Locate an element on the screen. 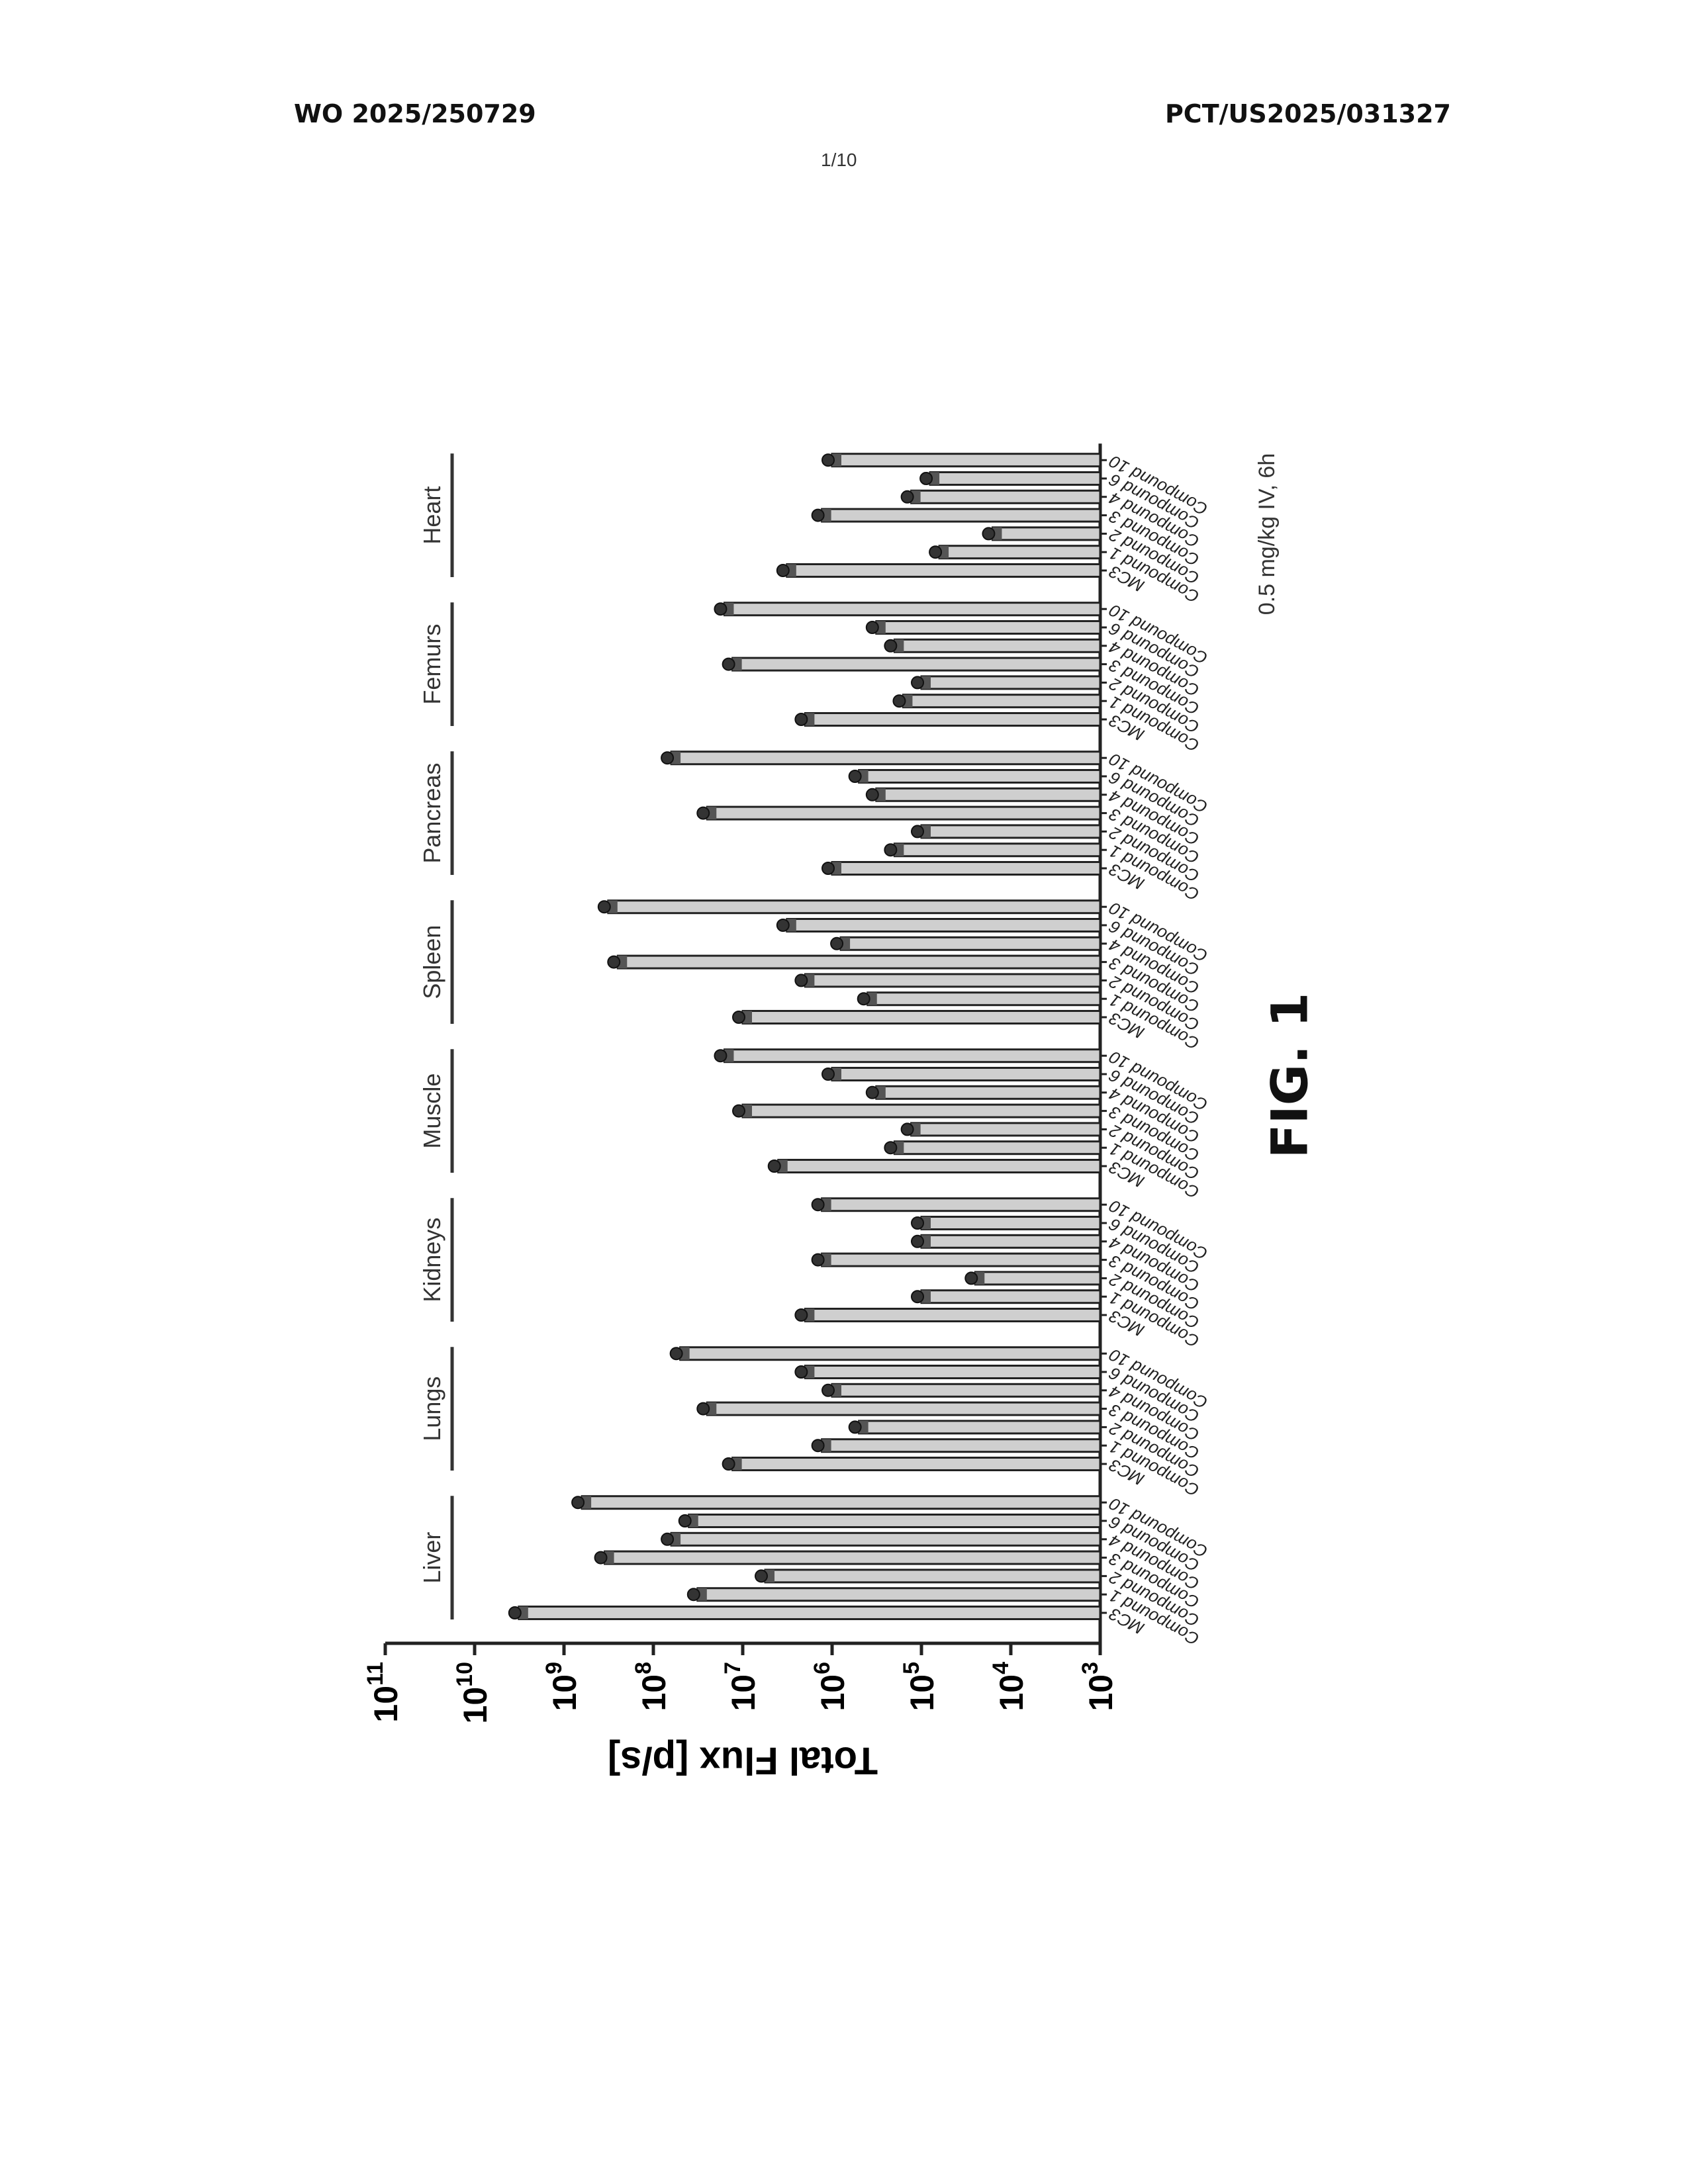  group-label-lungs: Lungs is located at coordinates (431, 1409).